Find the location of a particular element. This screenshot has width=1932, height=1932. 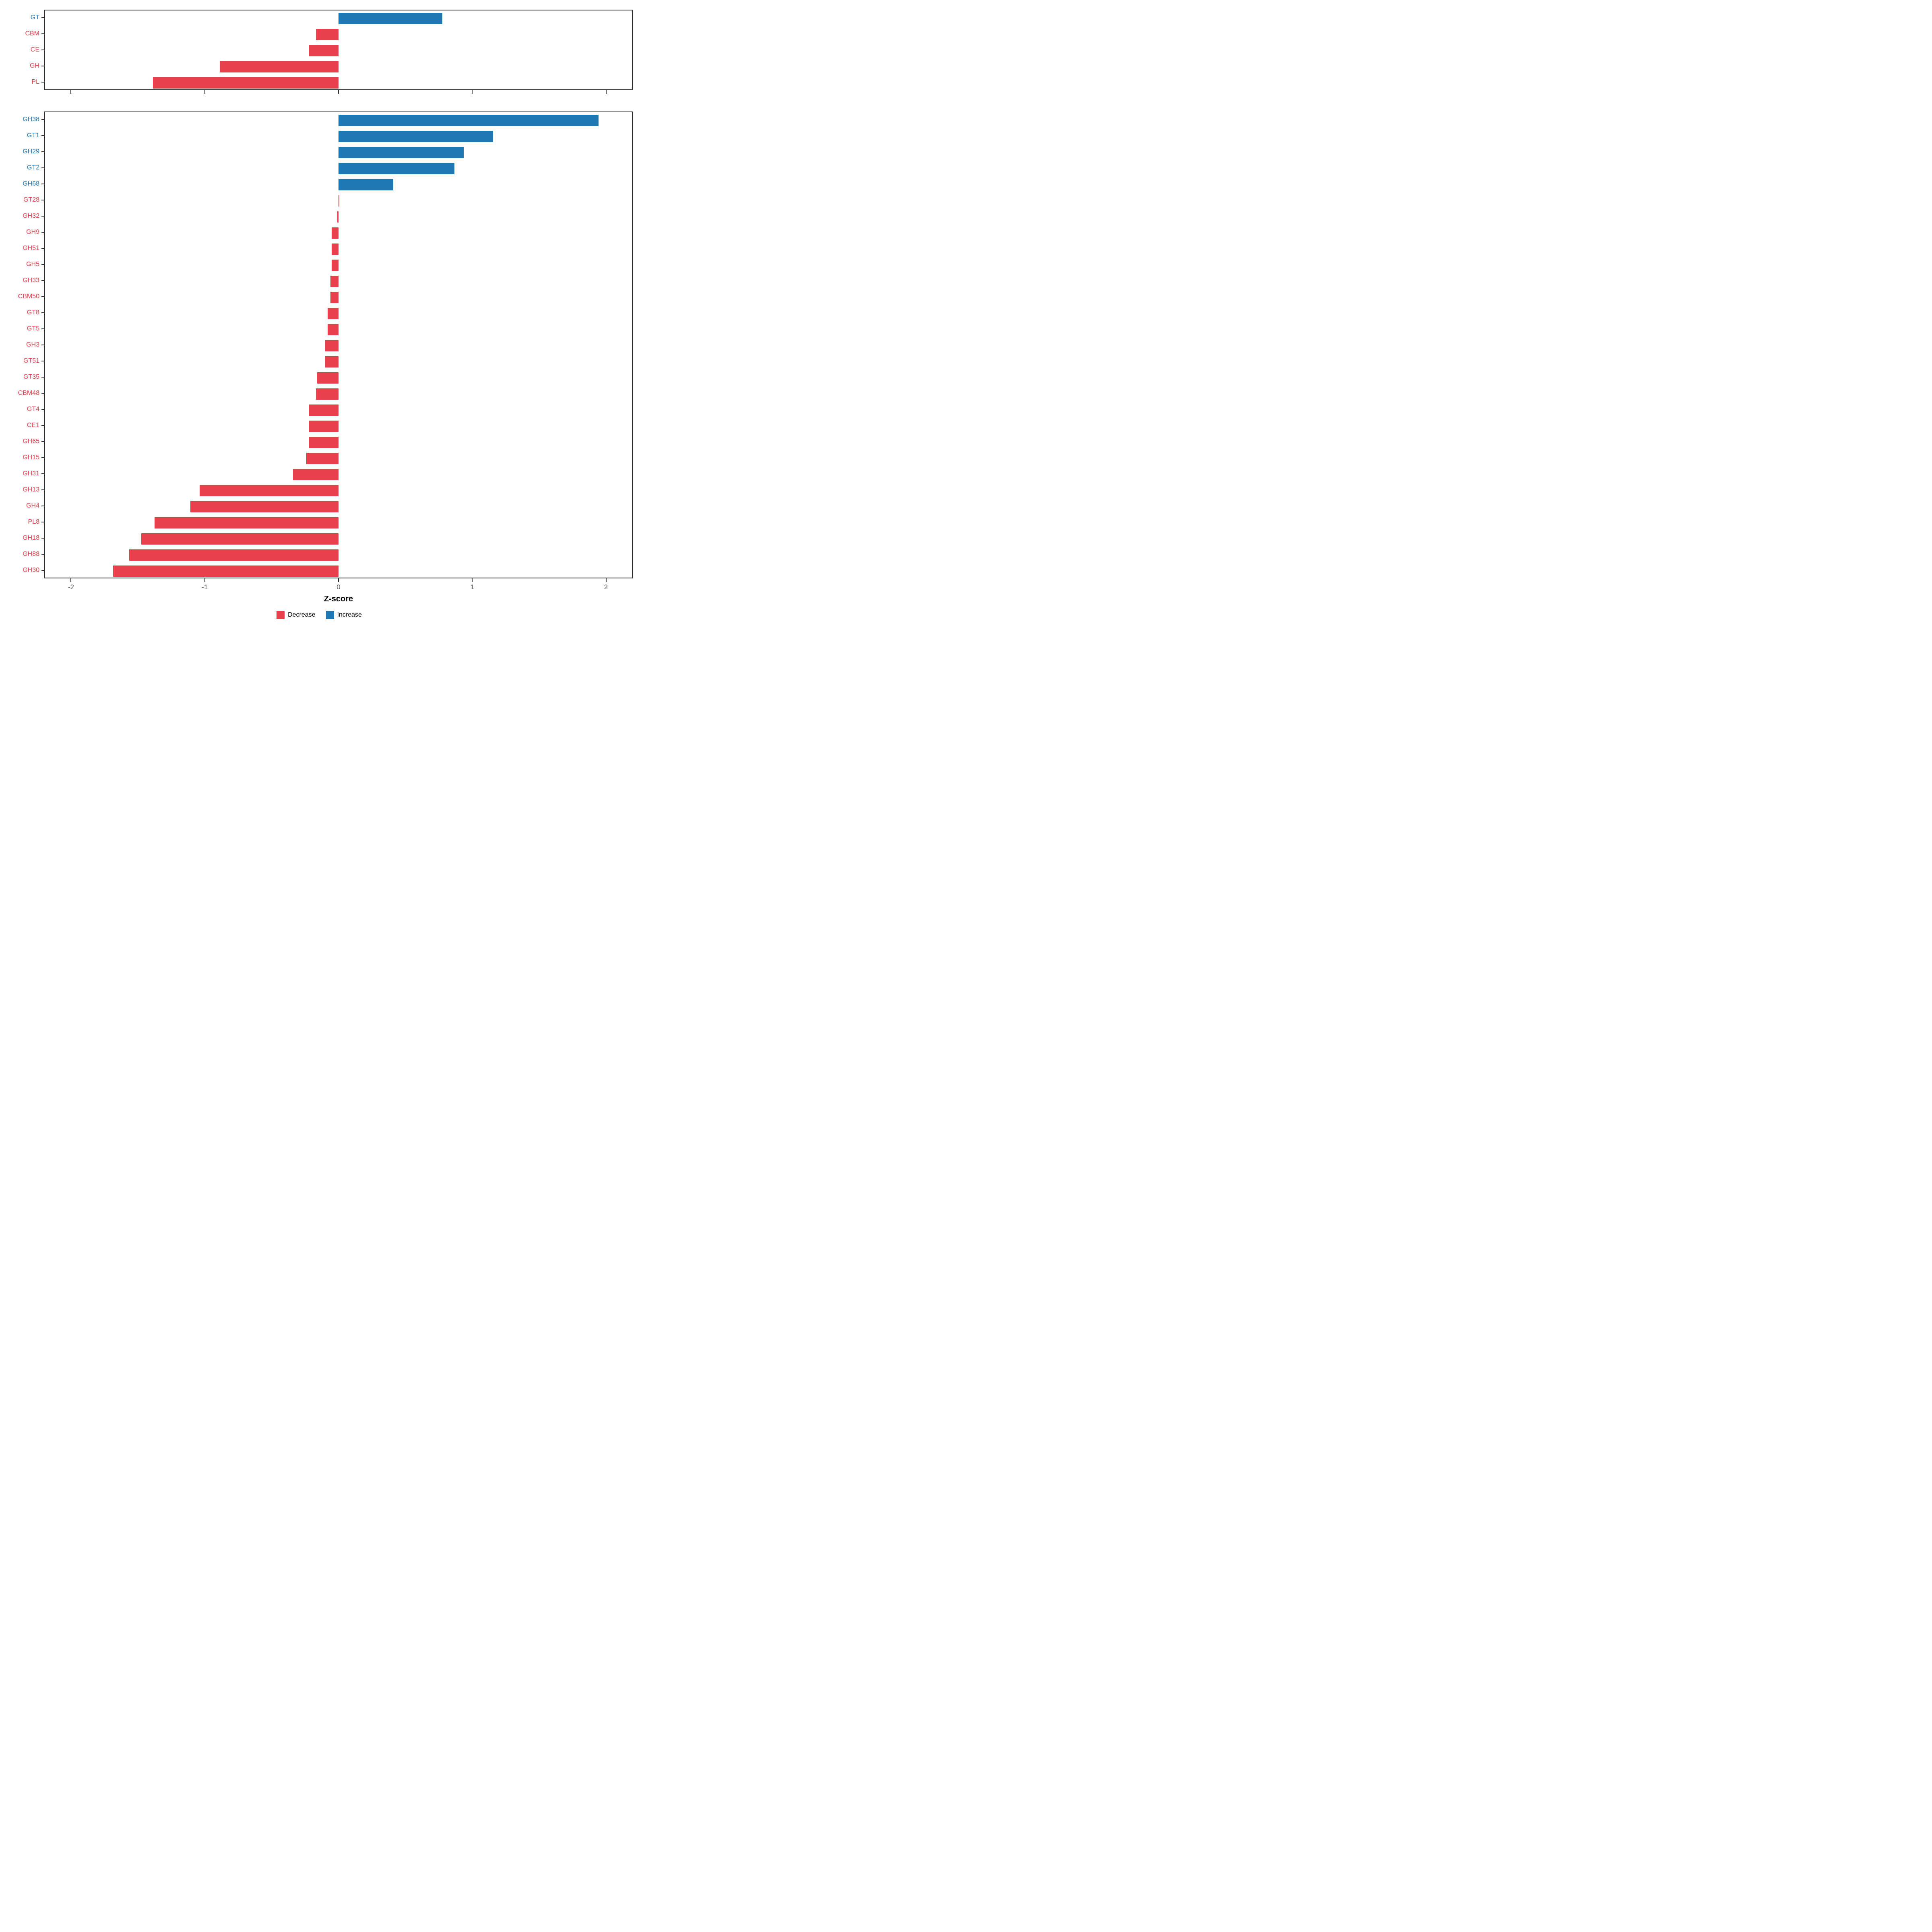

category-label: CBM is located at coordinates (25, 34).